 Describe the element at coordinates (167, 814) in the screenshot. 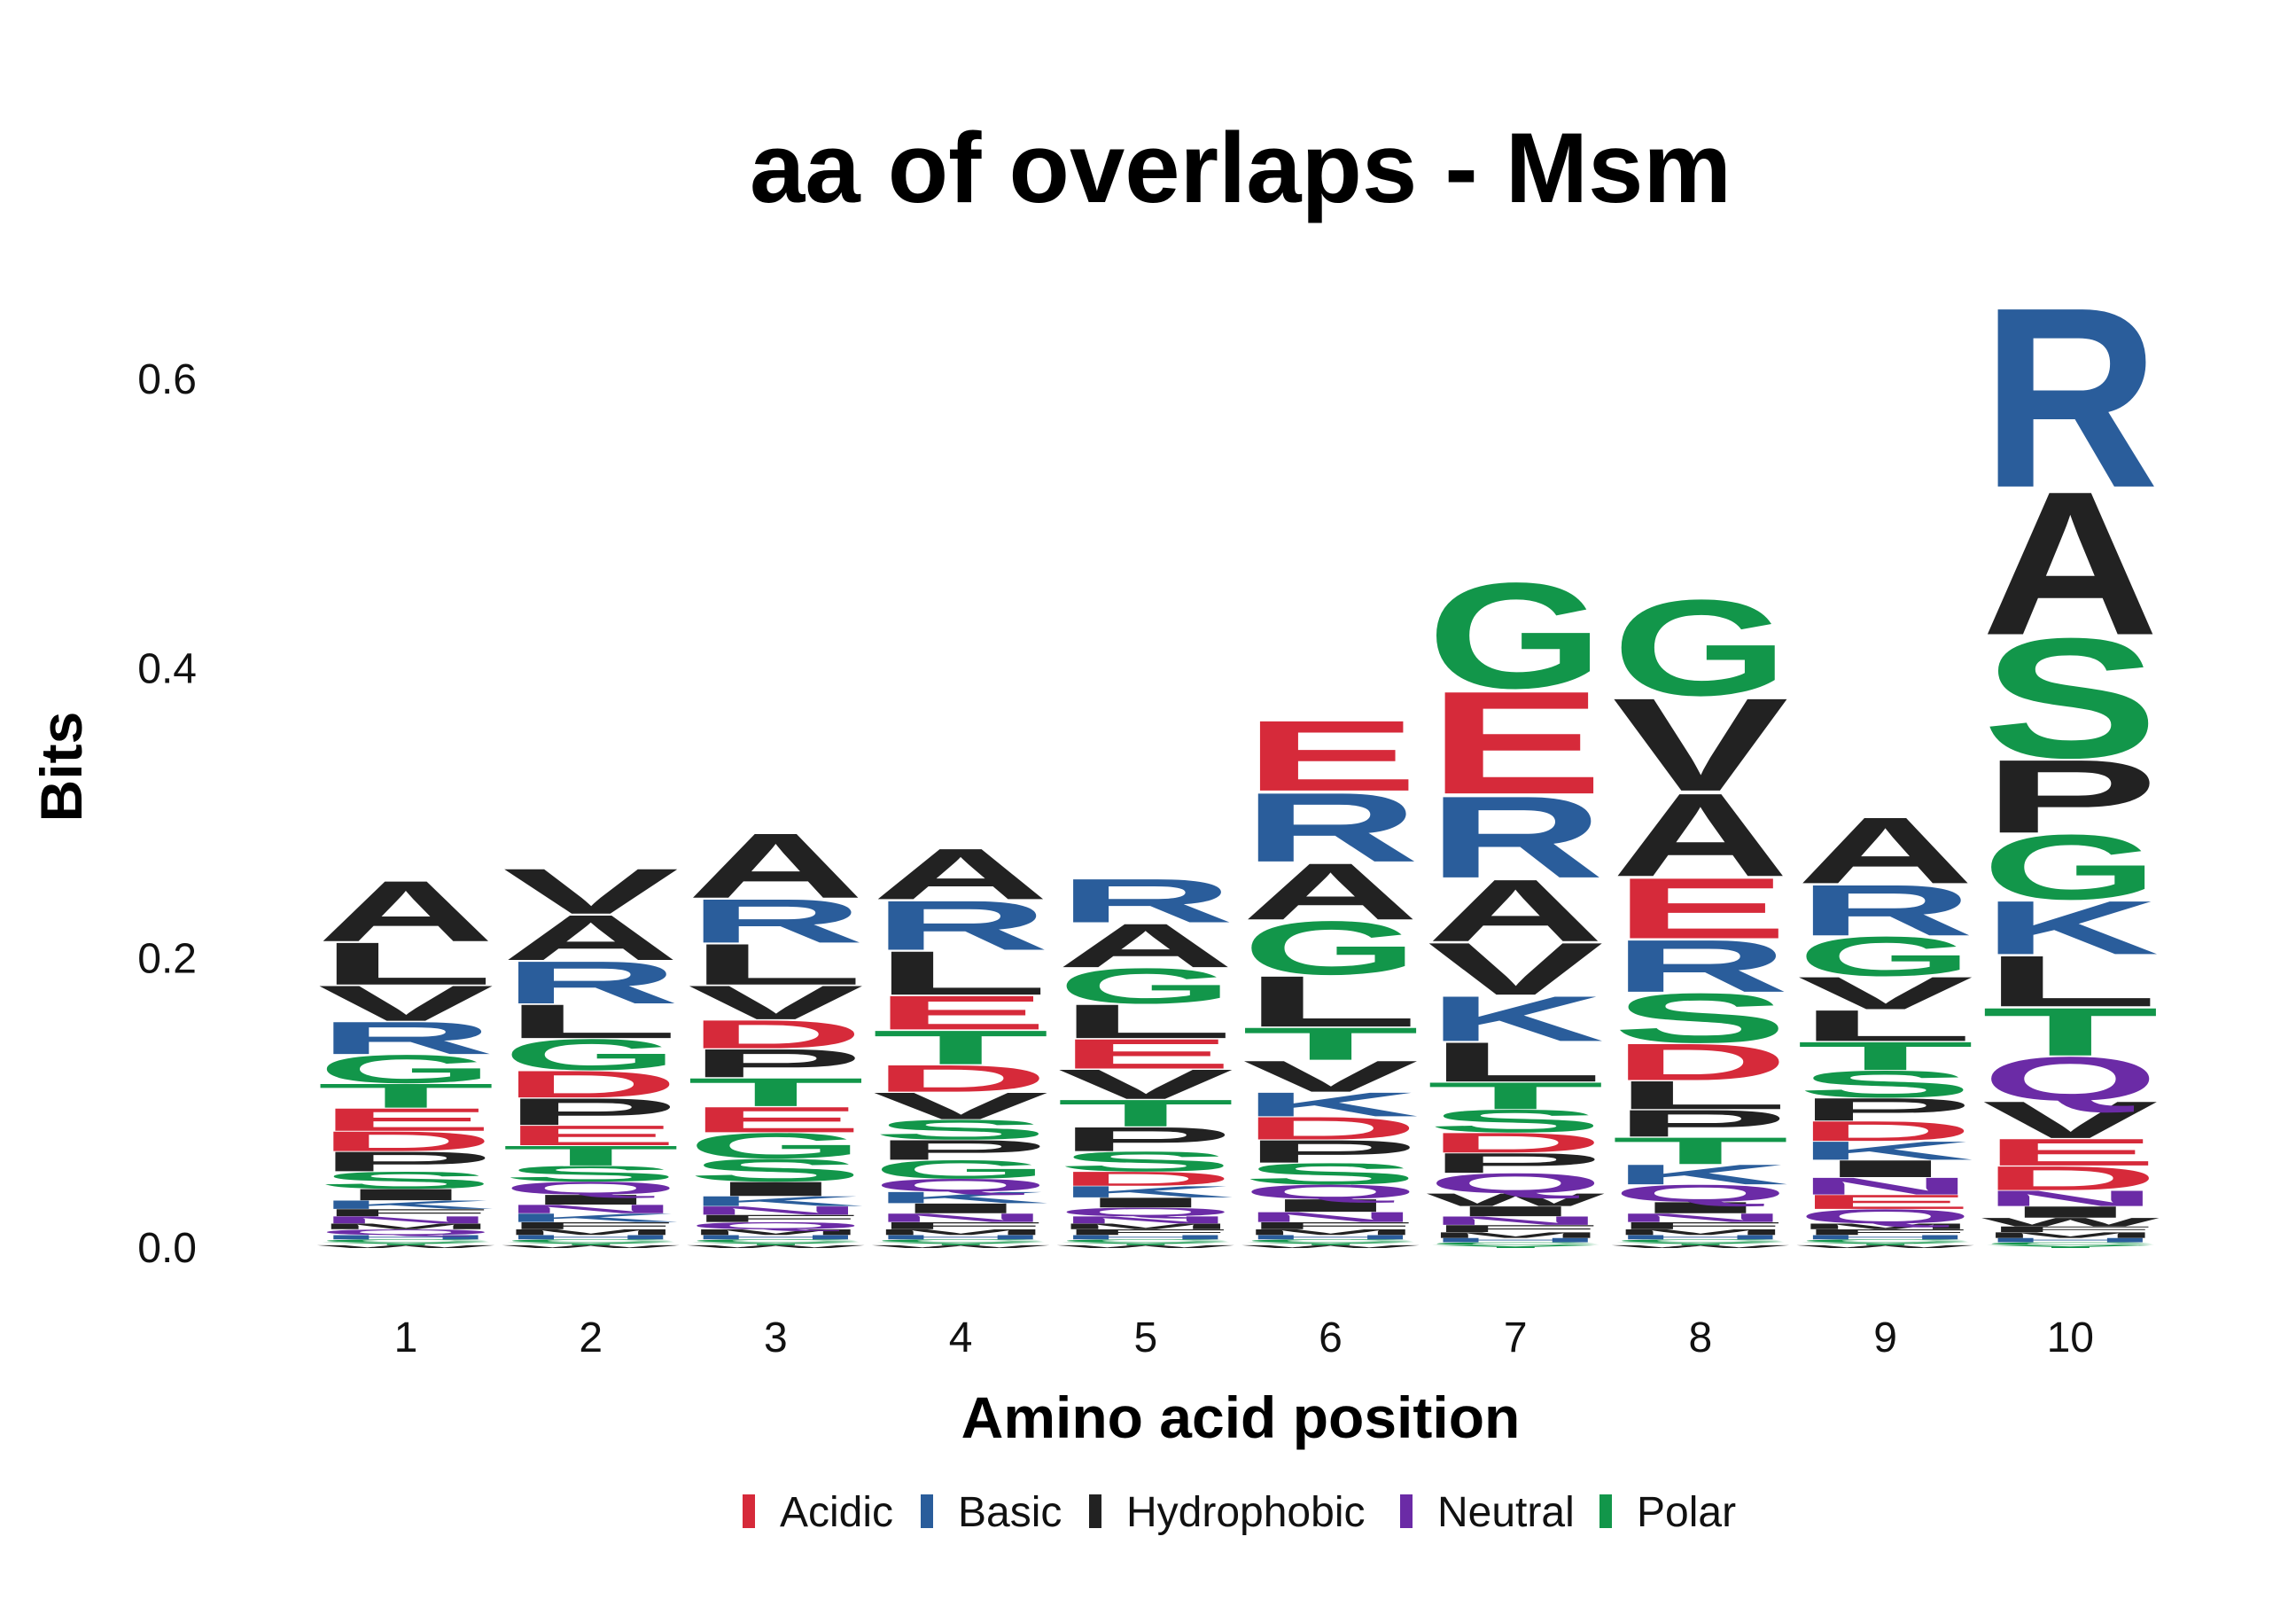

I see `y-axis-ticks: 0.0 0.2 0.4 0.6` at that location.